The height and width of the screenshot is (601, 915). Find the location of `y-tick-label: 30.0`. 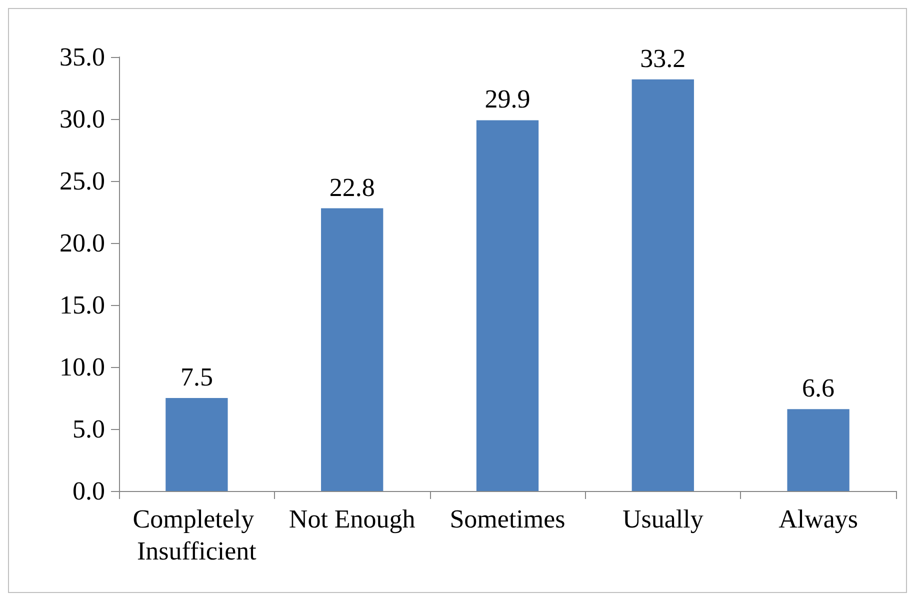

y-tick-label: 30.0 is located at coordinates (82, 119).